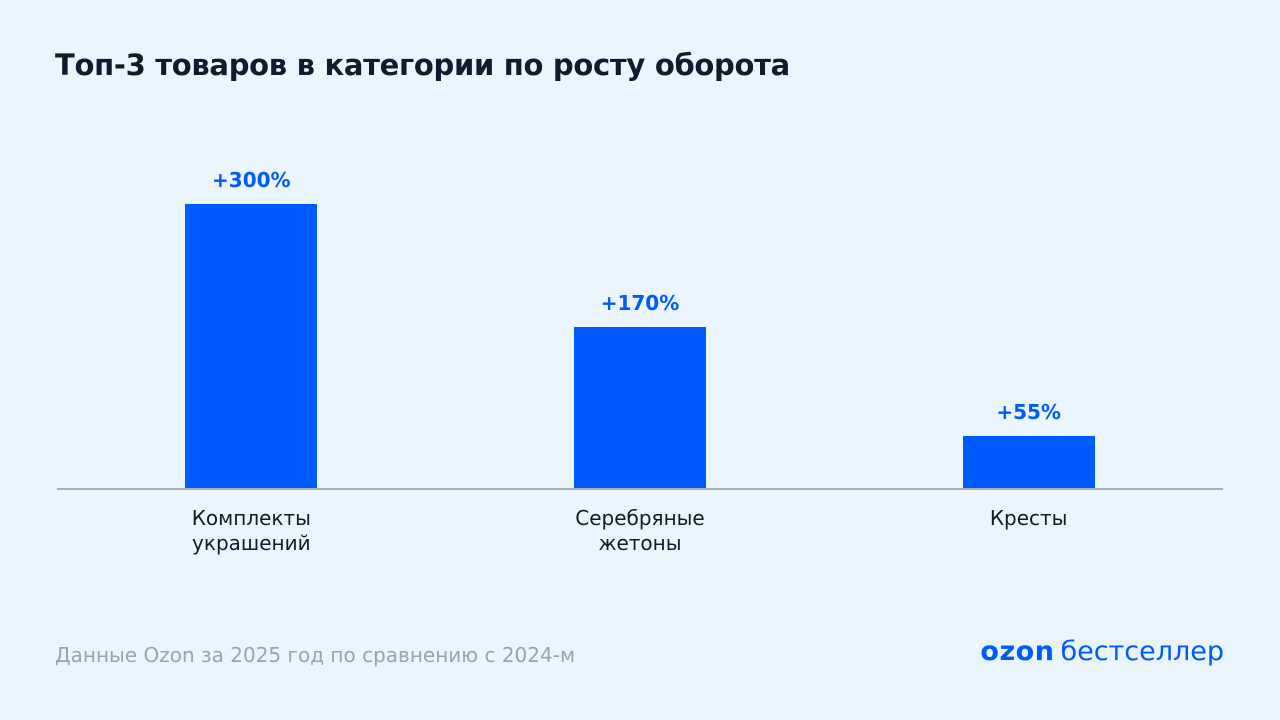 The image size is (1280, 720). I want to click on value-label: +170%, so click(640, 303).